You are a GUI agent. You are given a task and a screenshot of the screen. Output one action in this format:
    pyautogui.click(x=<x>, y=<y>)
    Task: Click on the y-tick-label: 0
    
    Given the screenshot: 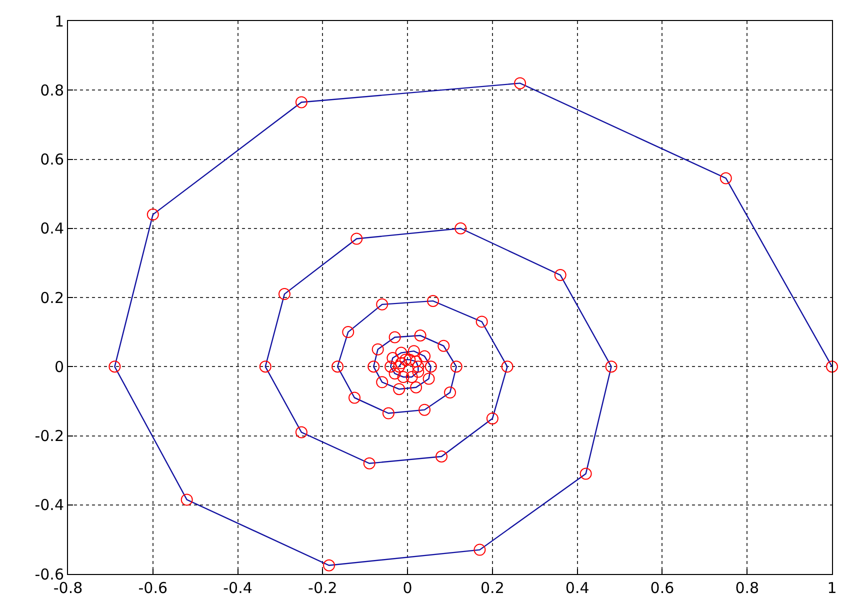 What is the action you would take?
    pyautogui.click(x=59, y=367)
    